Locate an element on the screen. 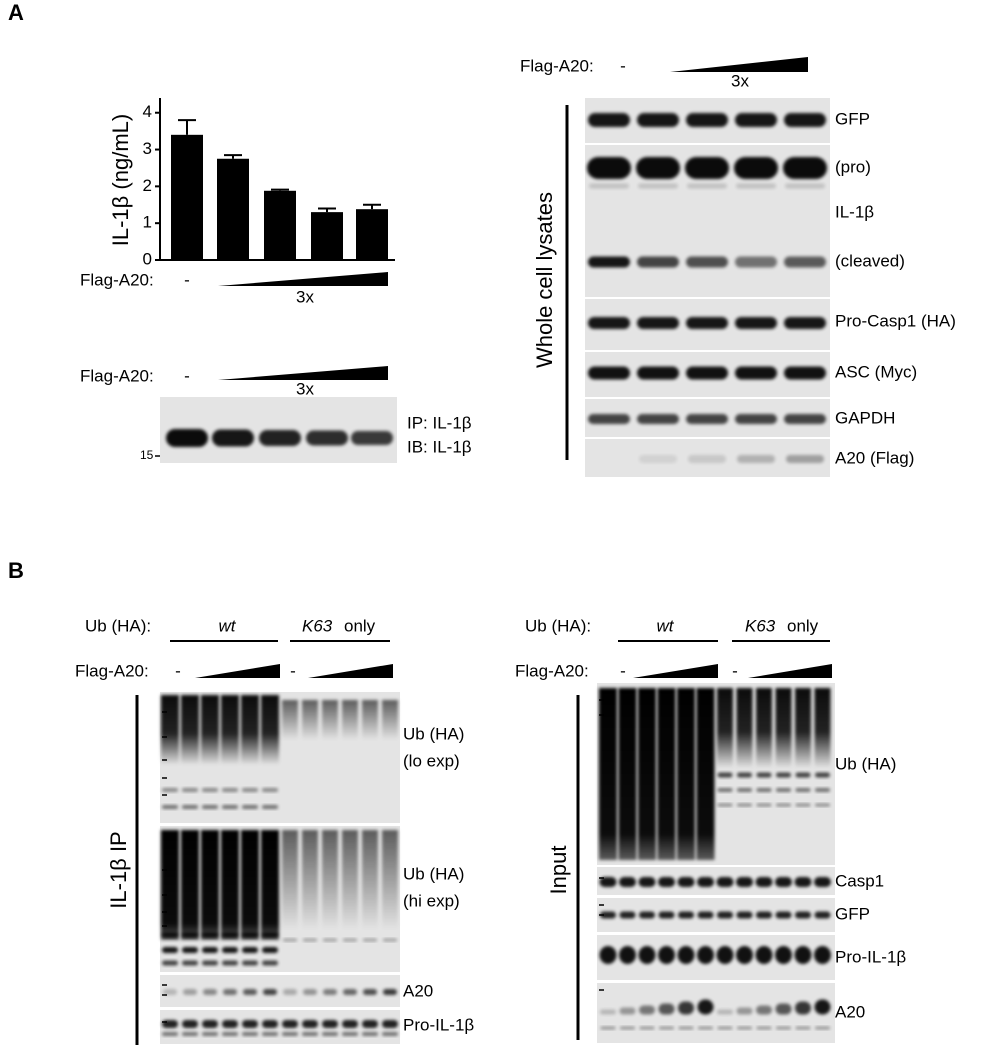 The height and width of the screenshot is (1050, 985). blot-label: IL-1β is located at coordinates (854, 211).